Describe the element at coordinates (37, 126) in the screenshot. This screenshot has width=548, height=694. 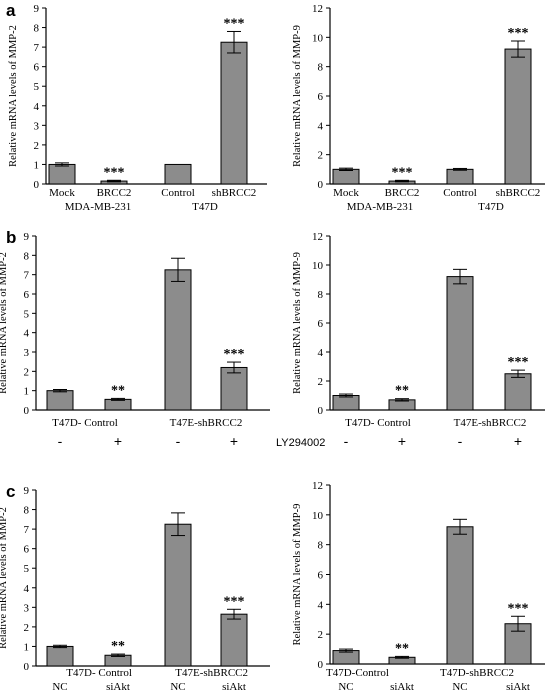
I see `y-tick-label: 3` at that location.